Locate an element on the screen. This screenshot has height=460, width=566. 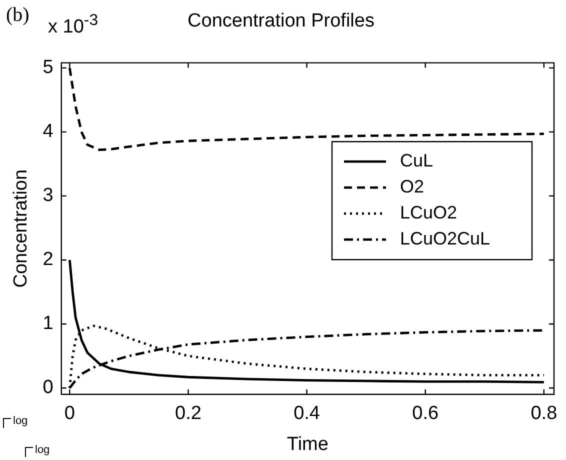
legend-label: O2 is located at coordinates (412, 186).